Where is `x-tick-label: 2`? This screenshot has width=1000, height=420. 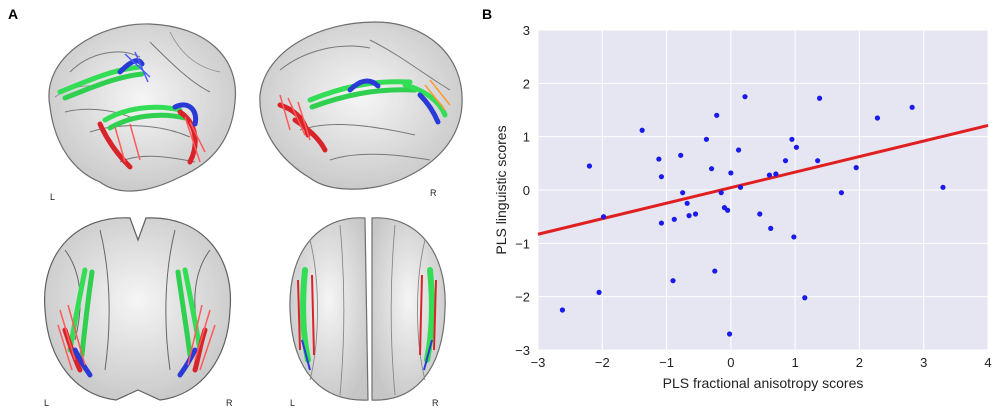 x-tick-label: 2 is located at coordinates (859, 362).